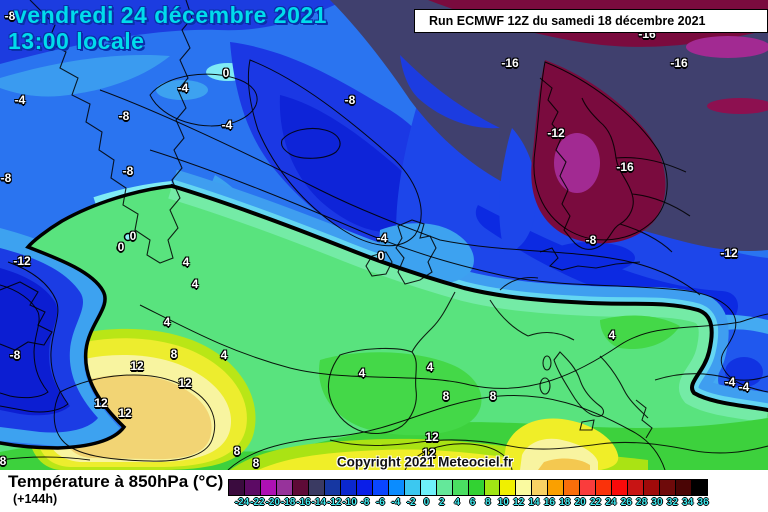  Describe the element at coordinates (124, 242) in the screenshot. I see `azores-islands` at that location.